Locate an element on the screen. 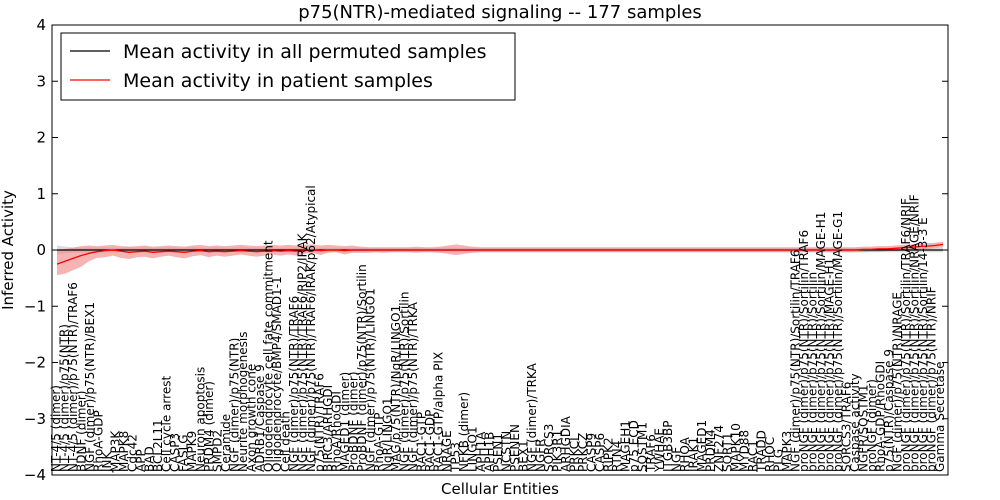 The image size is (1000, 500). x-tick-label: Gamma Secretase is located at coordinates (940, 416).